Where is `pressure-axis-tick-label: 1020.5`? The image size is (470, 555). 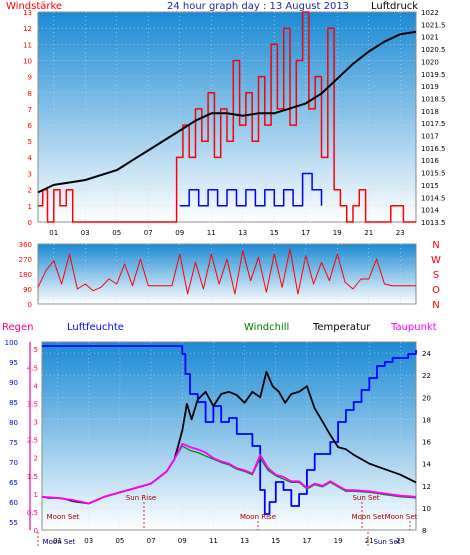
pressure-axis-tick-label: 1020.5 is located at coordinates (433, 50).